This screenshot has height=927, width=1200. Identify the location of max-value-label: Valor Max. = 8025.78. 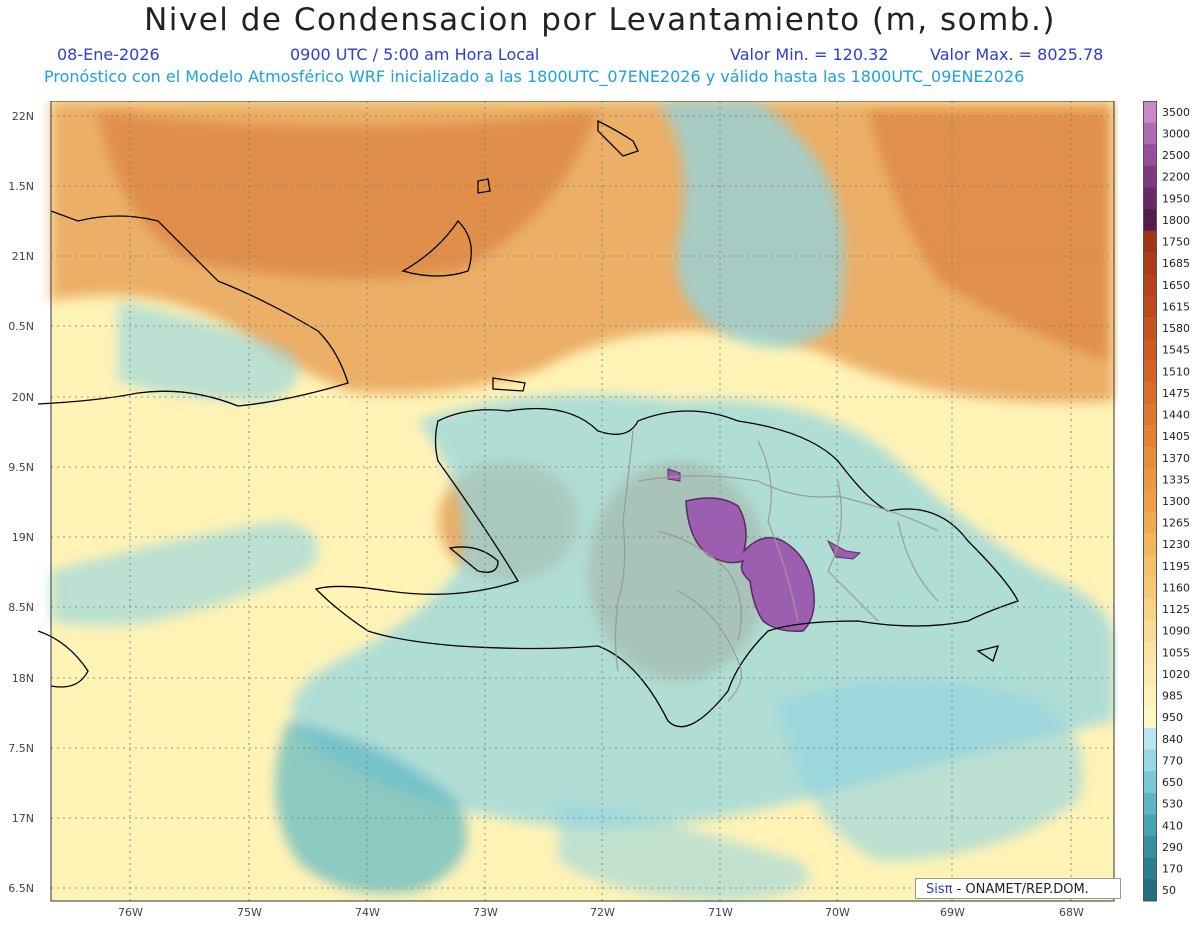
(1017, 54).